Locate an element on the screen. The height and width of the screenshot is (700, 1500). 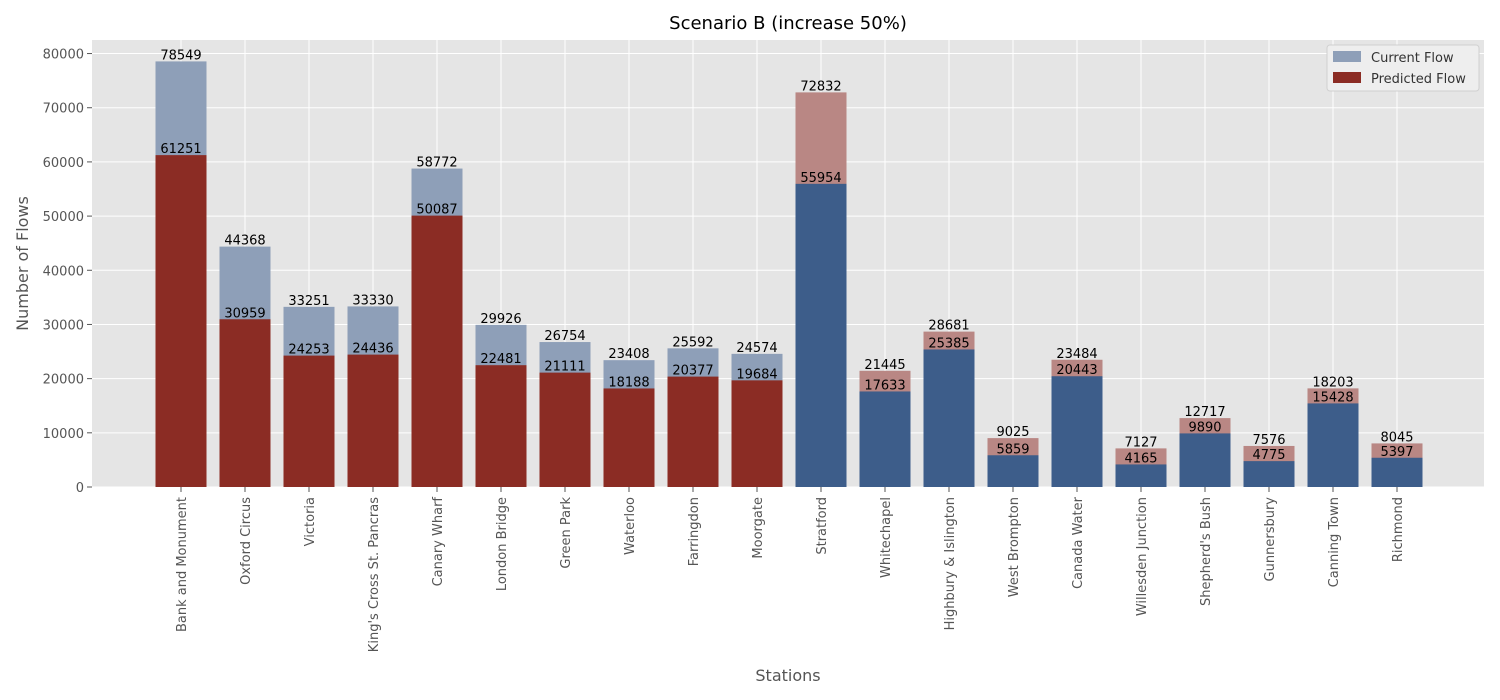
bar-value-label: 58772 is located at coordinates (436, 163).